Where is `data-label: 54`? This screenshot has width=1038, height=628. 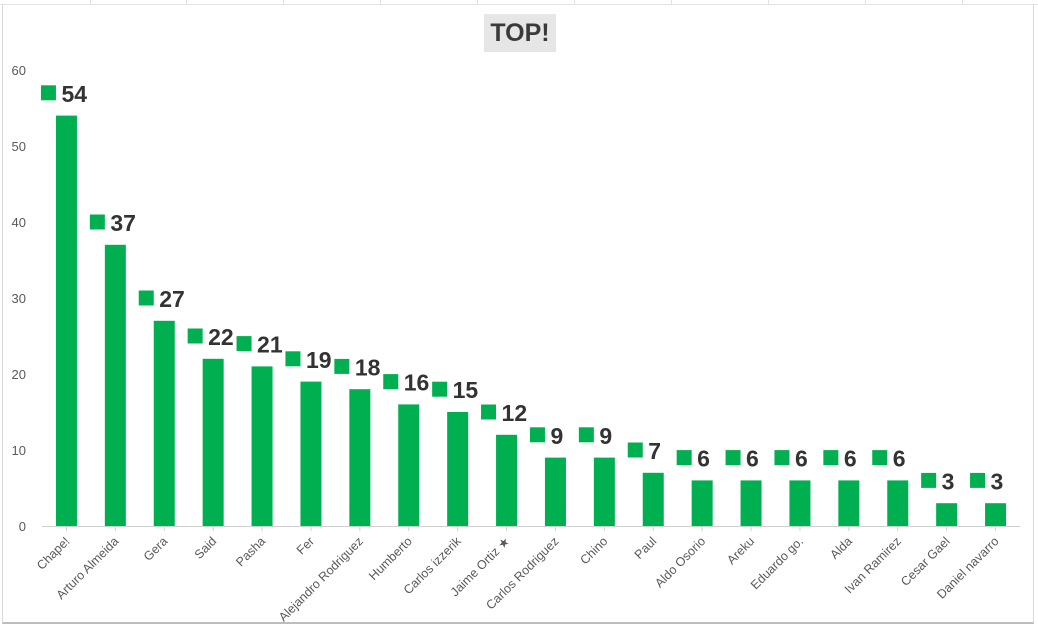
data-label: 54 is located at coordinates (74, 94).